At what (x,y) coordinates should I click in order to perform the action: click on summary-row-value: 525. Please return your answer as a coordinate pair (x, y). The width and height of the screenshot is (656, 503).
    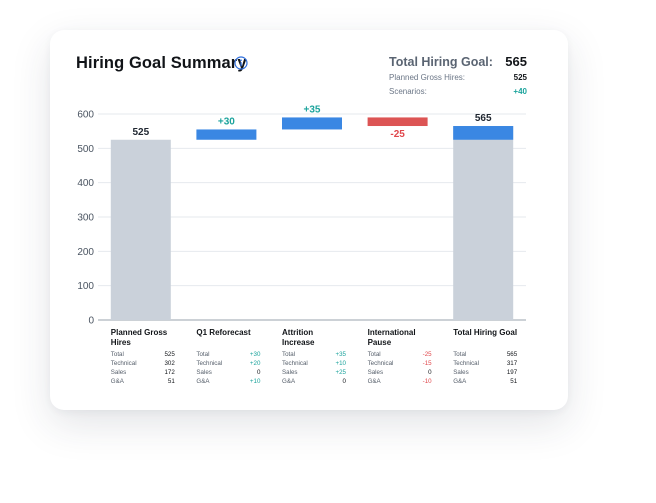
    Looking at the image, I should click on (520, 77).